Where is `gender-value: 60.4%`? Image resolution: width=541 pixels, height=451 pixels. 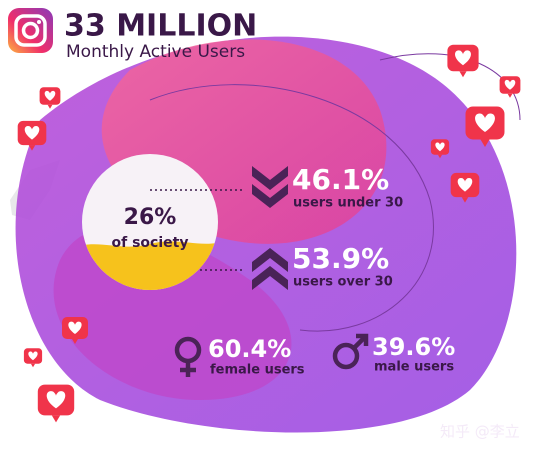 gender-value: 60.4% is located at coordinates (249, 349).